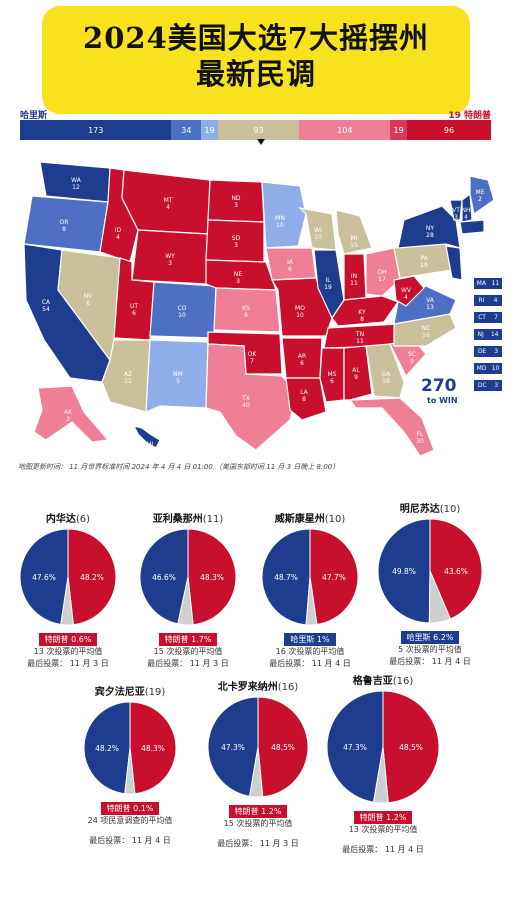  Describe the element at coordinates (382, 279) in the screenshot. I see `state-ev-OH: 17` at that location.